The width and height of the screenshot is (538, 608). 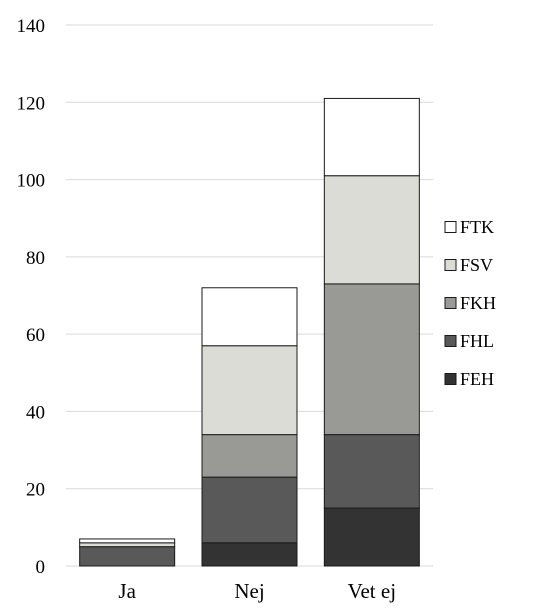 What do you see at coordinates (478, 303) in the screenshot?
I see `legend-label: FKH` at bounding box center [478, 303].